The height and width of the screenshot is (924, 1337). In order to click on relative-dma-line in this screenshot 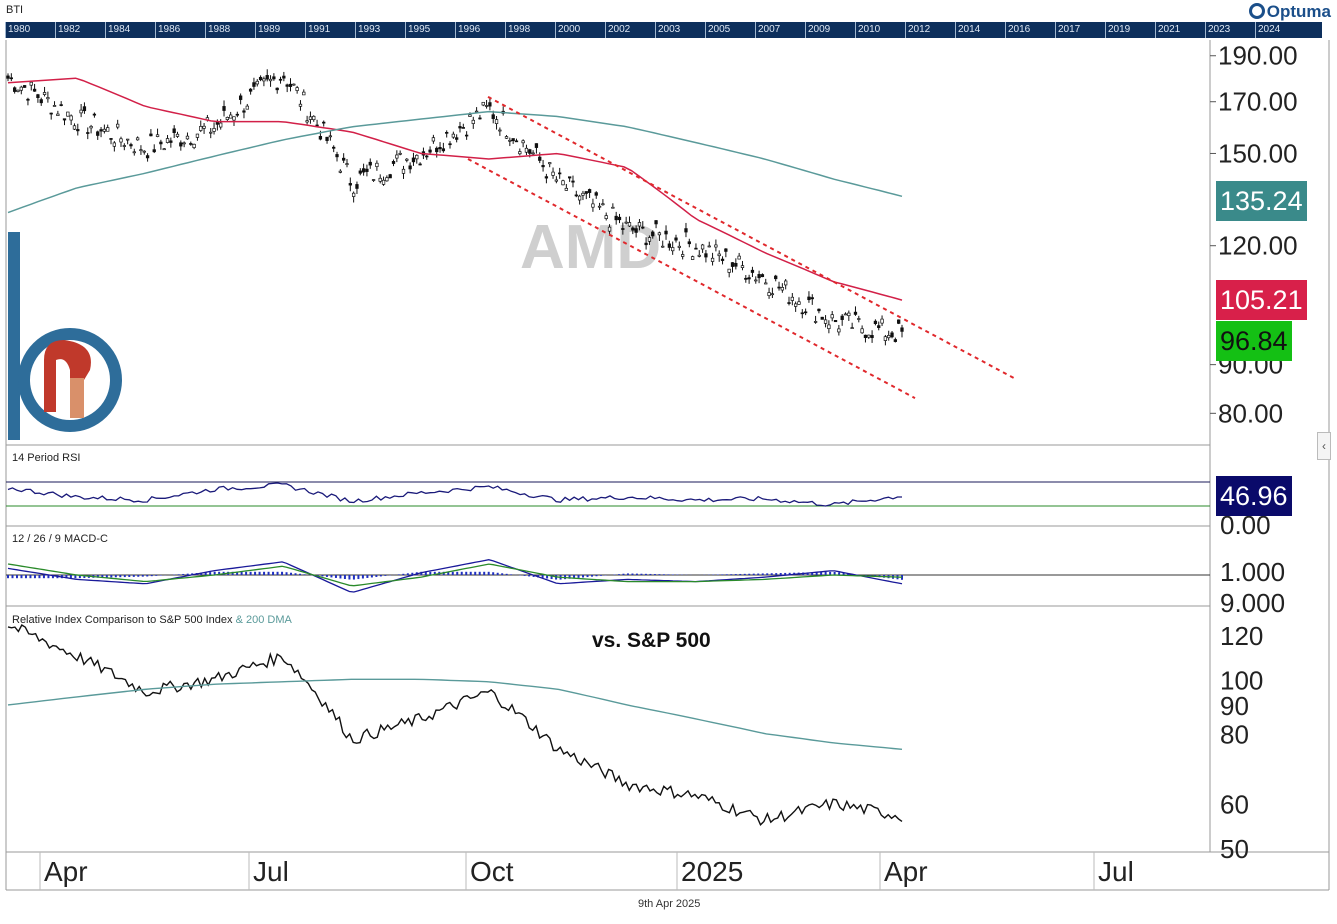, I will do `click(455, 714)`.